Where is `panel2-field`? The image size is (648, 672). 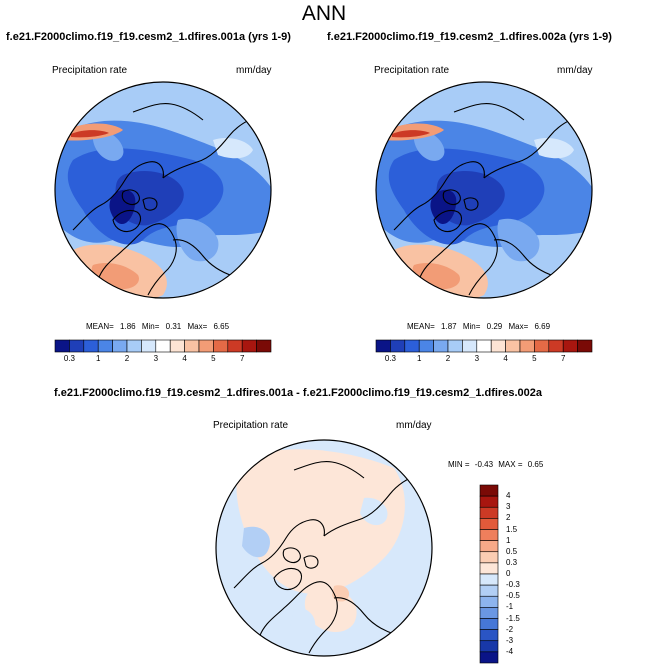 panel2-field is located at coordinates (484, 190).